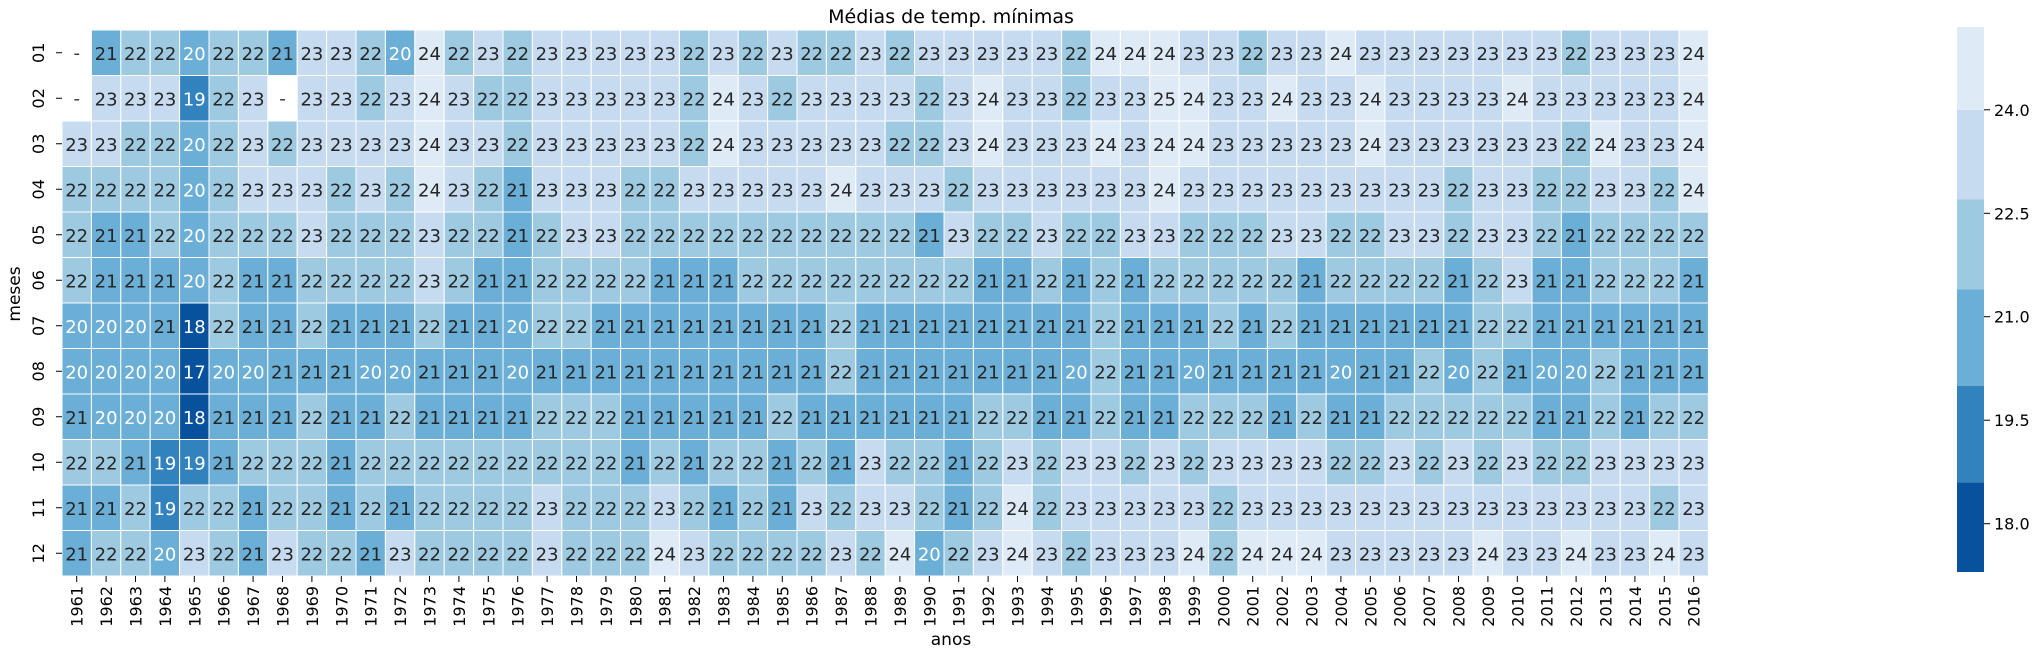 The image size is (2040, 661). I want to click on cell-value-label: 18, so click(194, 418).